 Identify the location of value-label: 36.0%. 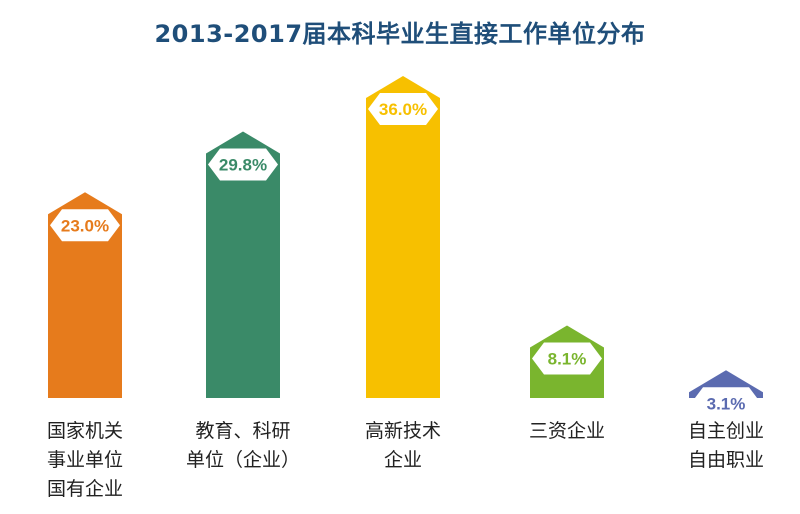
(403, 109).